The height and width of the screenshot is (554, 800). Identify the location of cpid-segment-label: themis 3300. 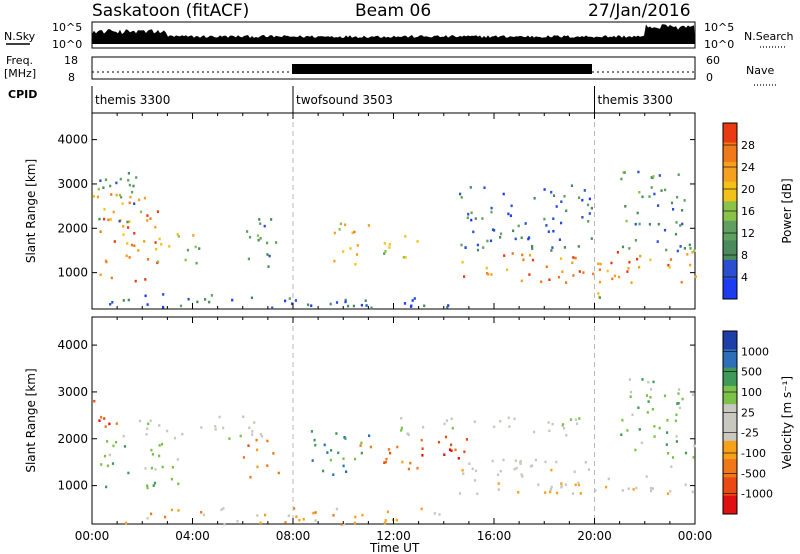
(132, 100).